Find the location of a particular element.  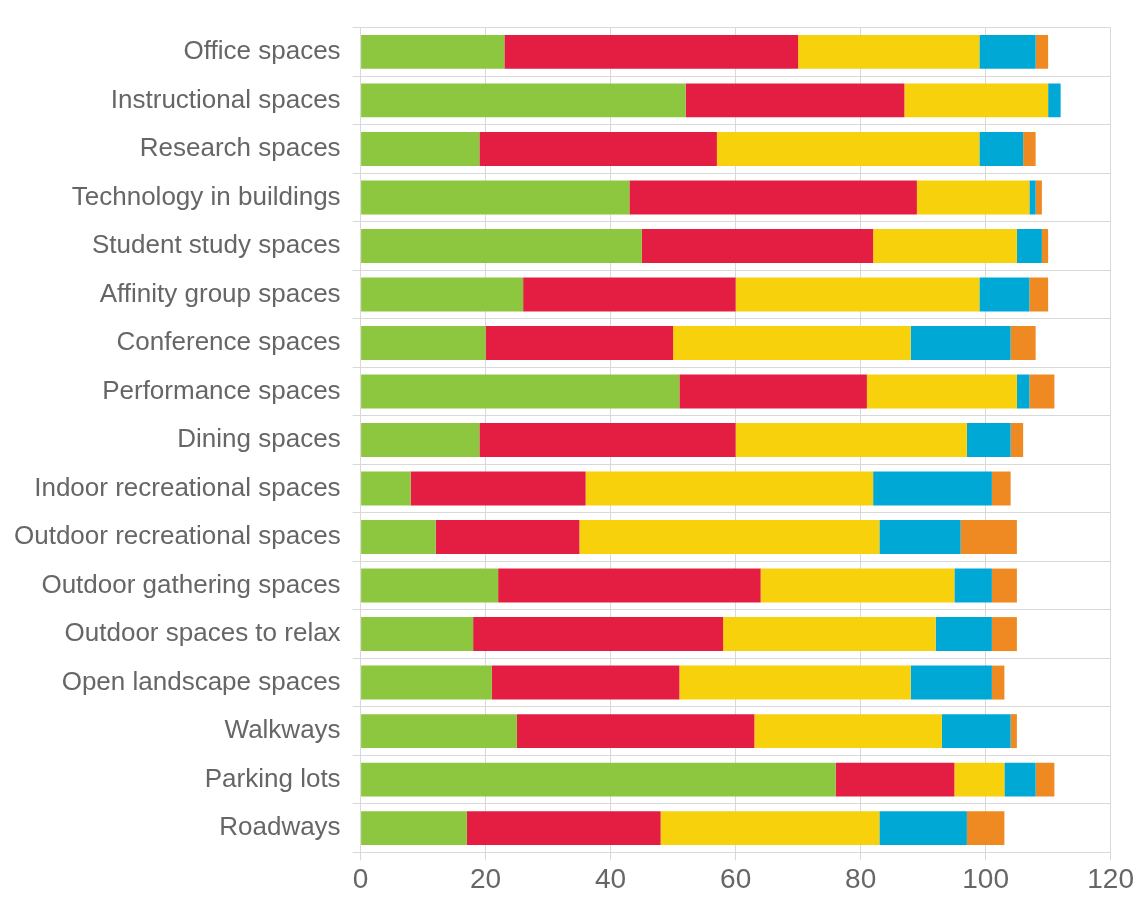

y-tick-label: Roadways is located at coordinates (280, 826).